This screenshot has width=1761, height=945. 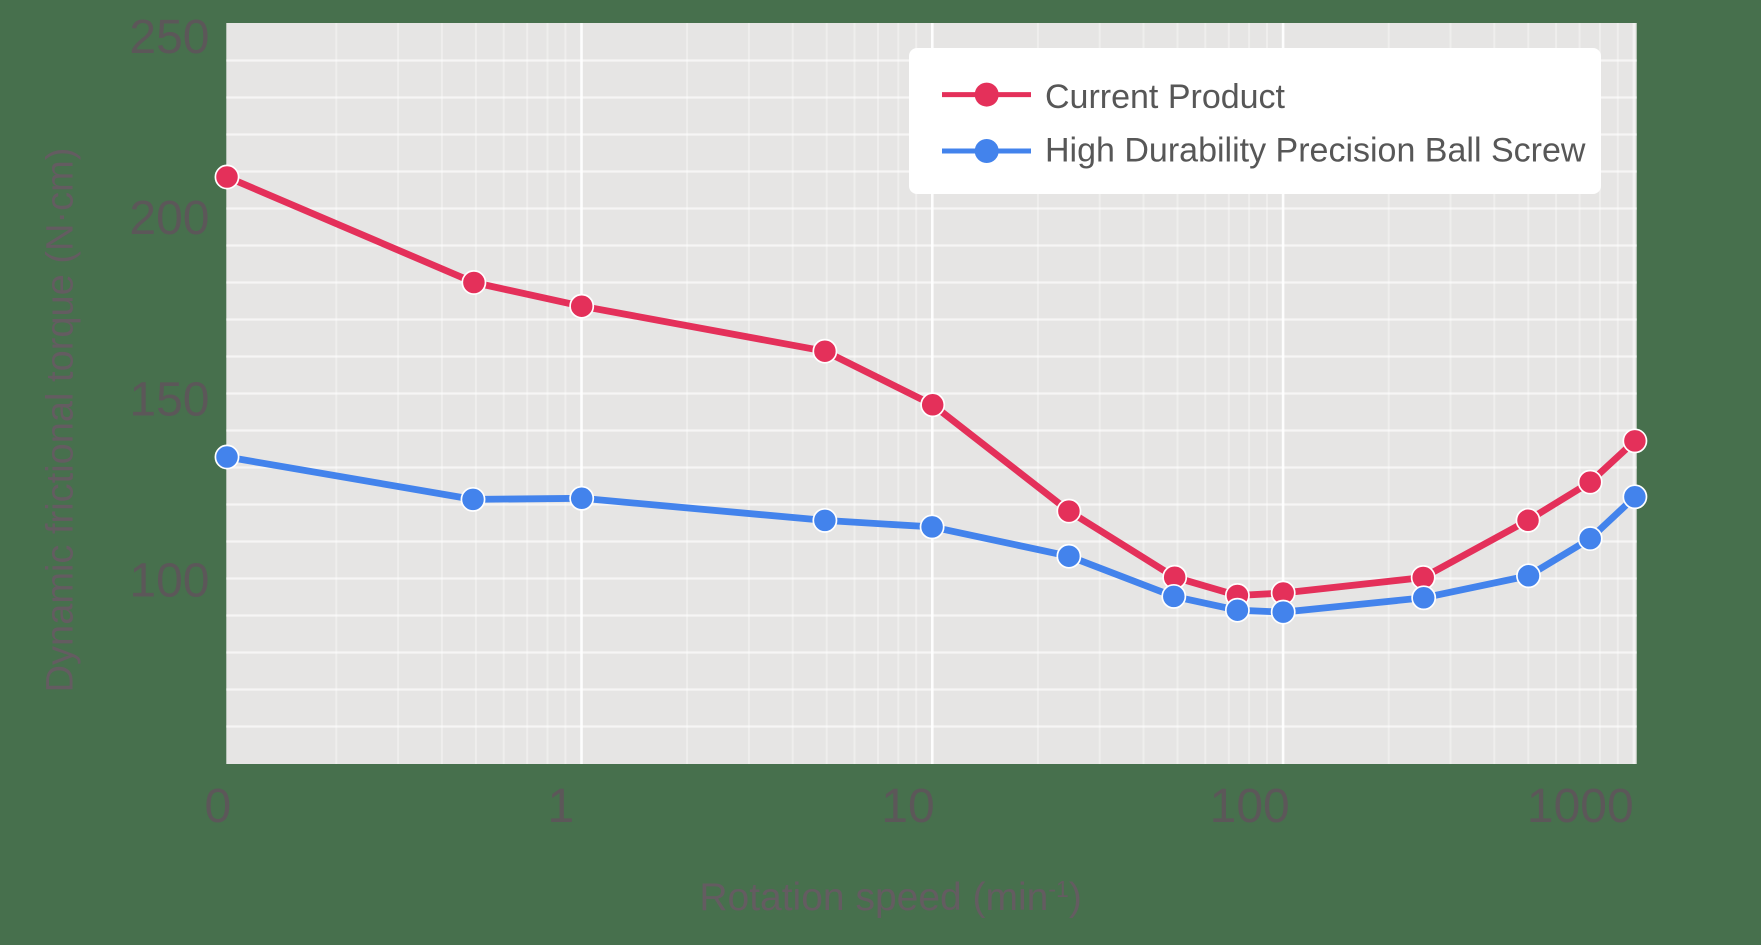 I want to click on svg-text: 10, so click(x=907, y=806).